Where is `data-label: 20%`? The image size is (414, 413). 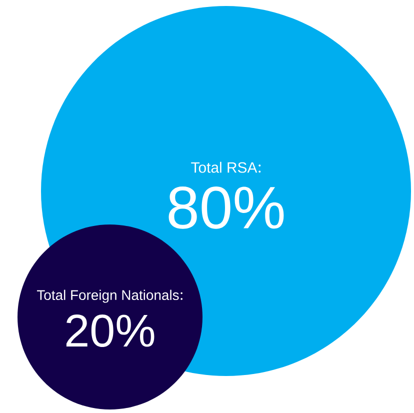 data-label: 20% is located at coordinates (110, 330).